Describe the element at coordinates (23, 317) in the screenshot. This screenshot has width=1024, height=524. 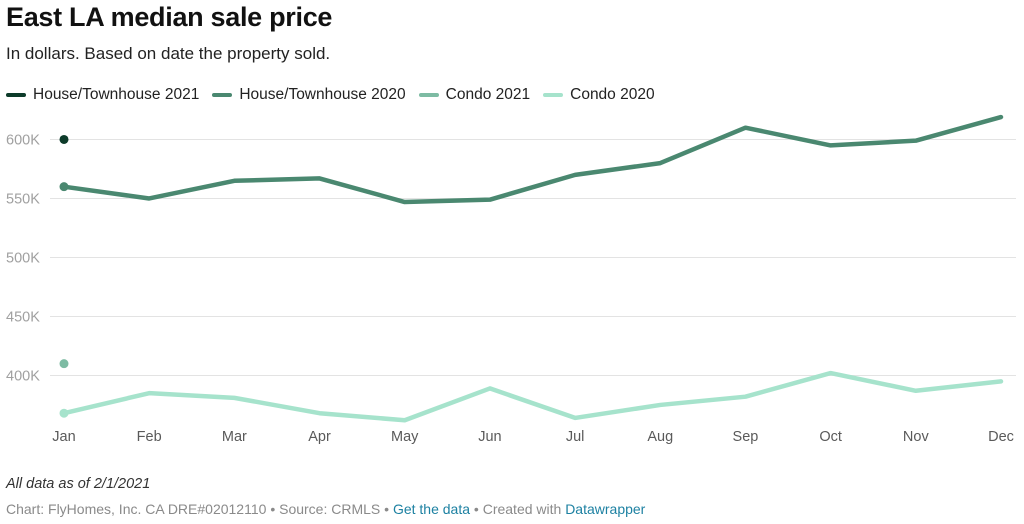
I see `y-tick-label: 450K` at that location.